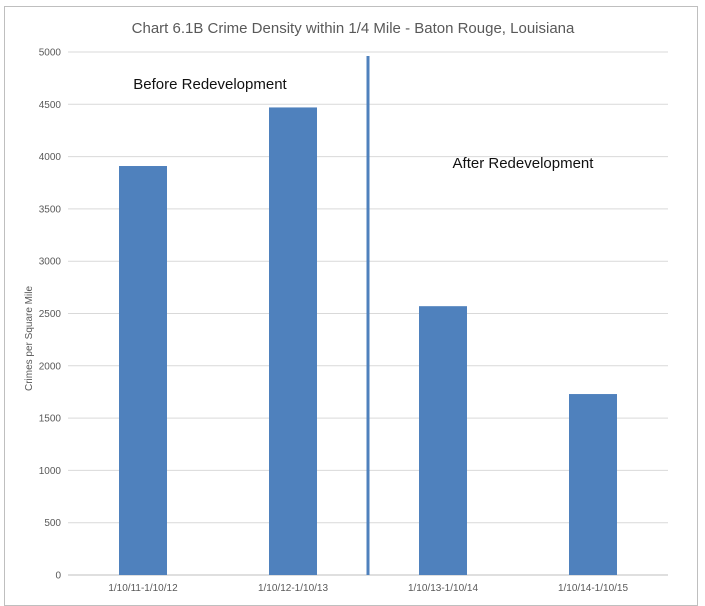 The width and height of the screenshot is (705, 606). I want to click on x-tick-label: 1/10/11-1/10/12, so click(143, 588).